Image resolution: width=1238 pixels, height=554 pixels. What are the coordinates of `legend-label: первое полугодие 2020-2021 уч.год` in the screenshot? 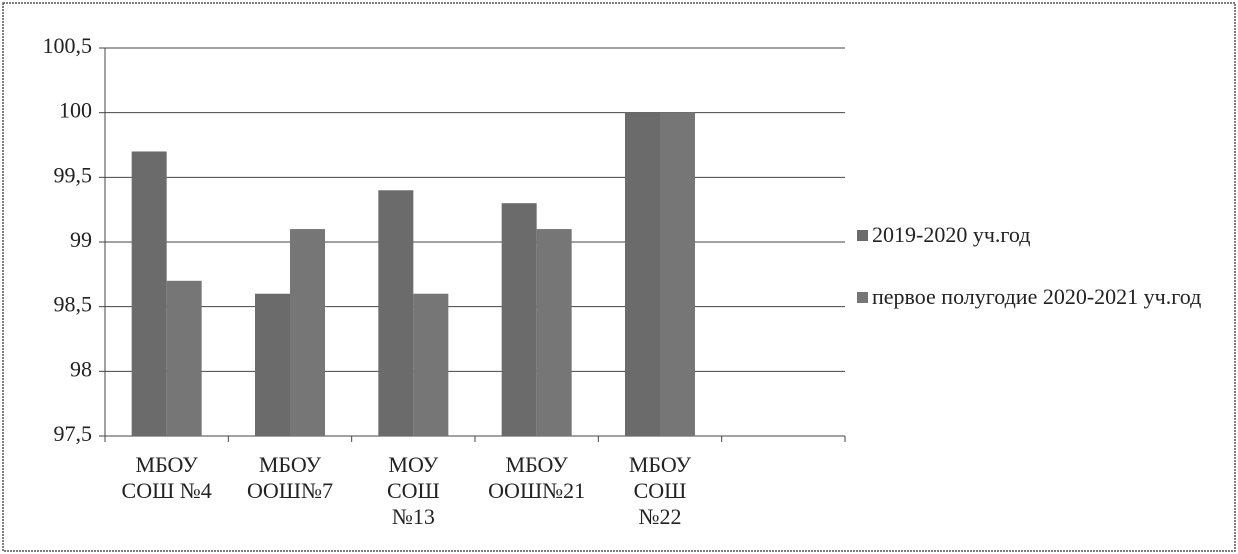 It's located at (1037, 296).